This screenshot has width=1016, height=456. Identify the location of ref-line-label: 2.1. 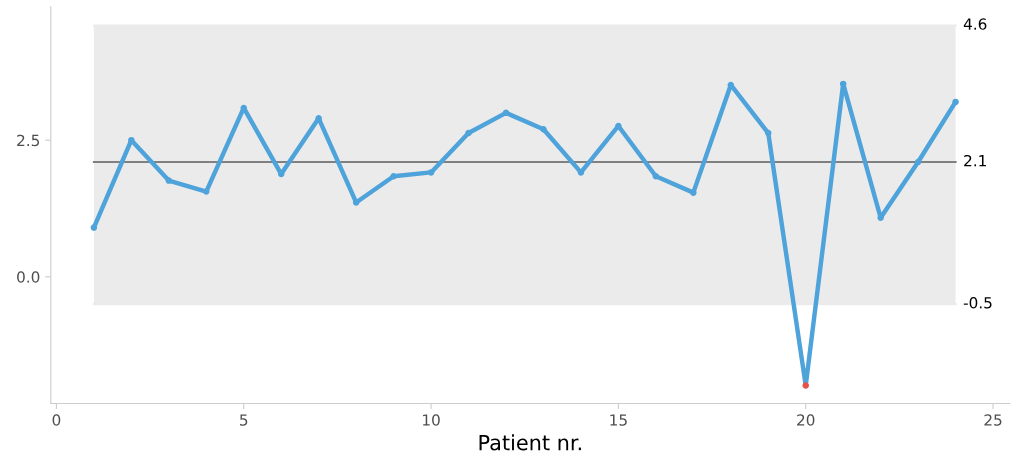
(975, 160).